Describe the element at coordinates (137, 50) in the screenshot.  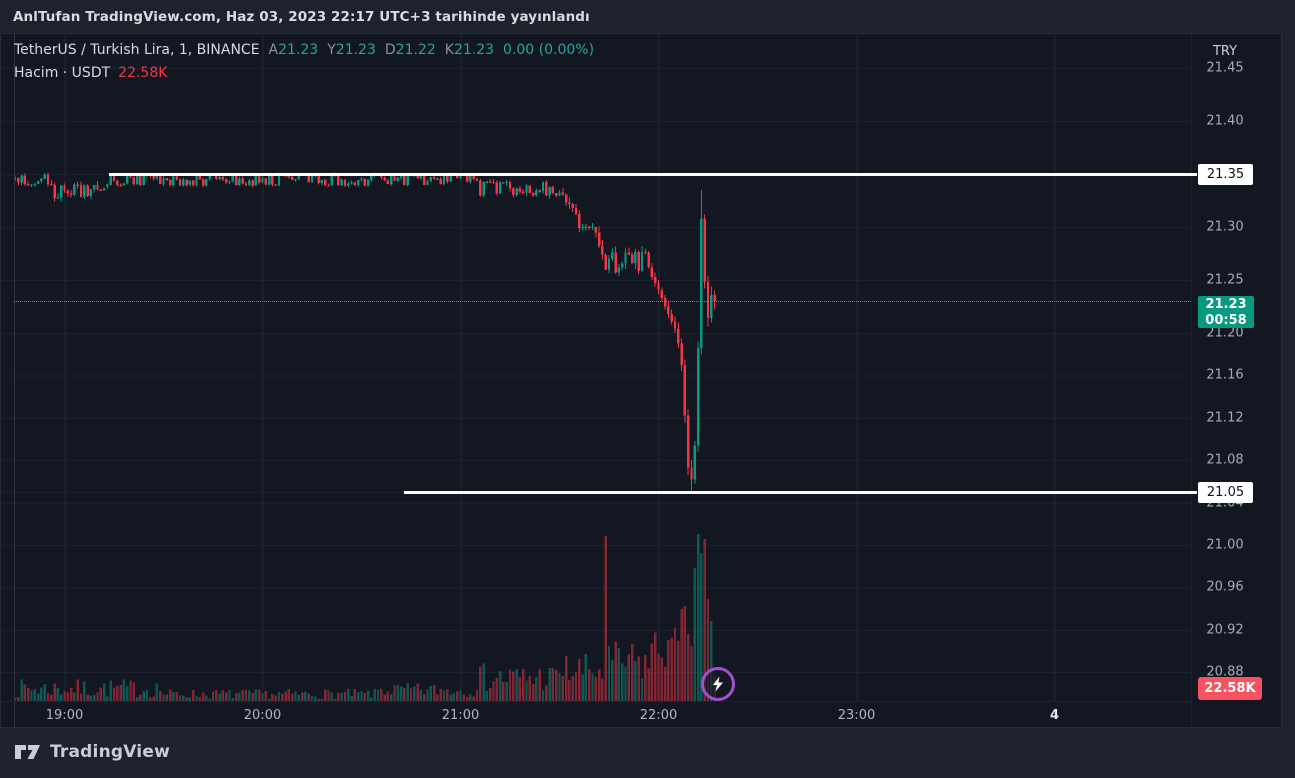
I see `symbol-title: TetherUS / Turkish Lira, 1, BINANCE` at that location.